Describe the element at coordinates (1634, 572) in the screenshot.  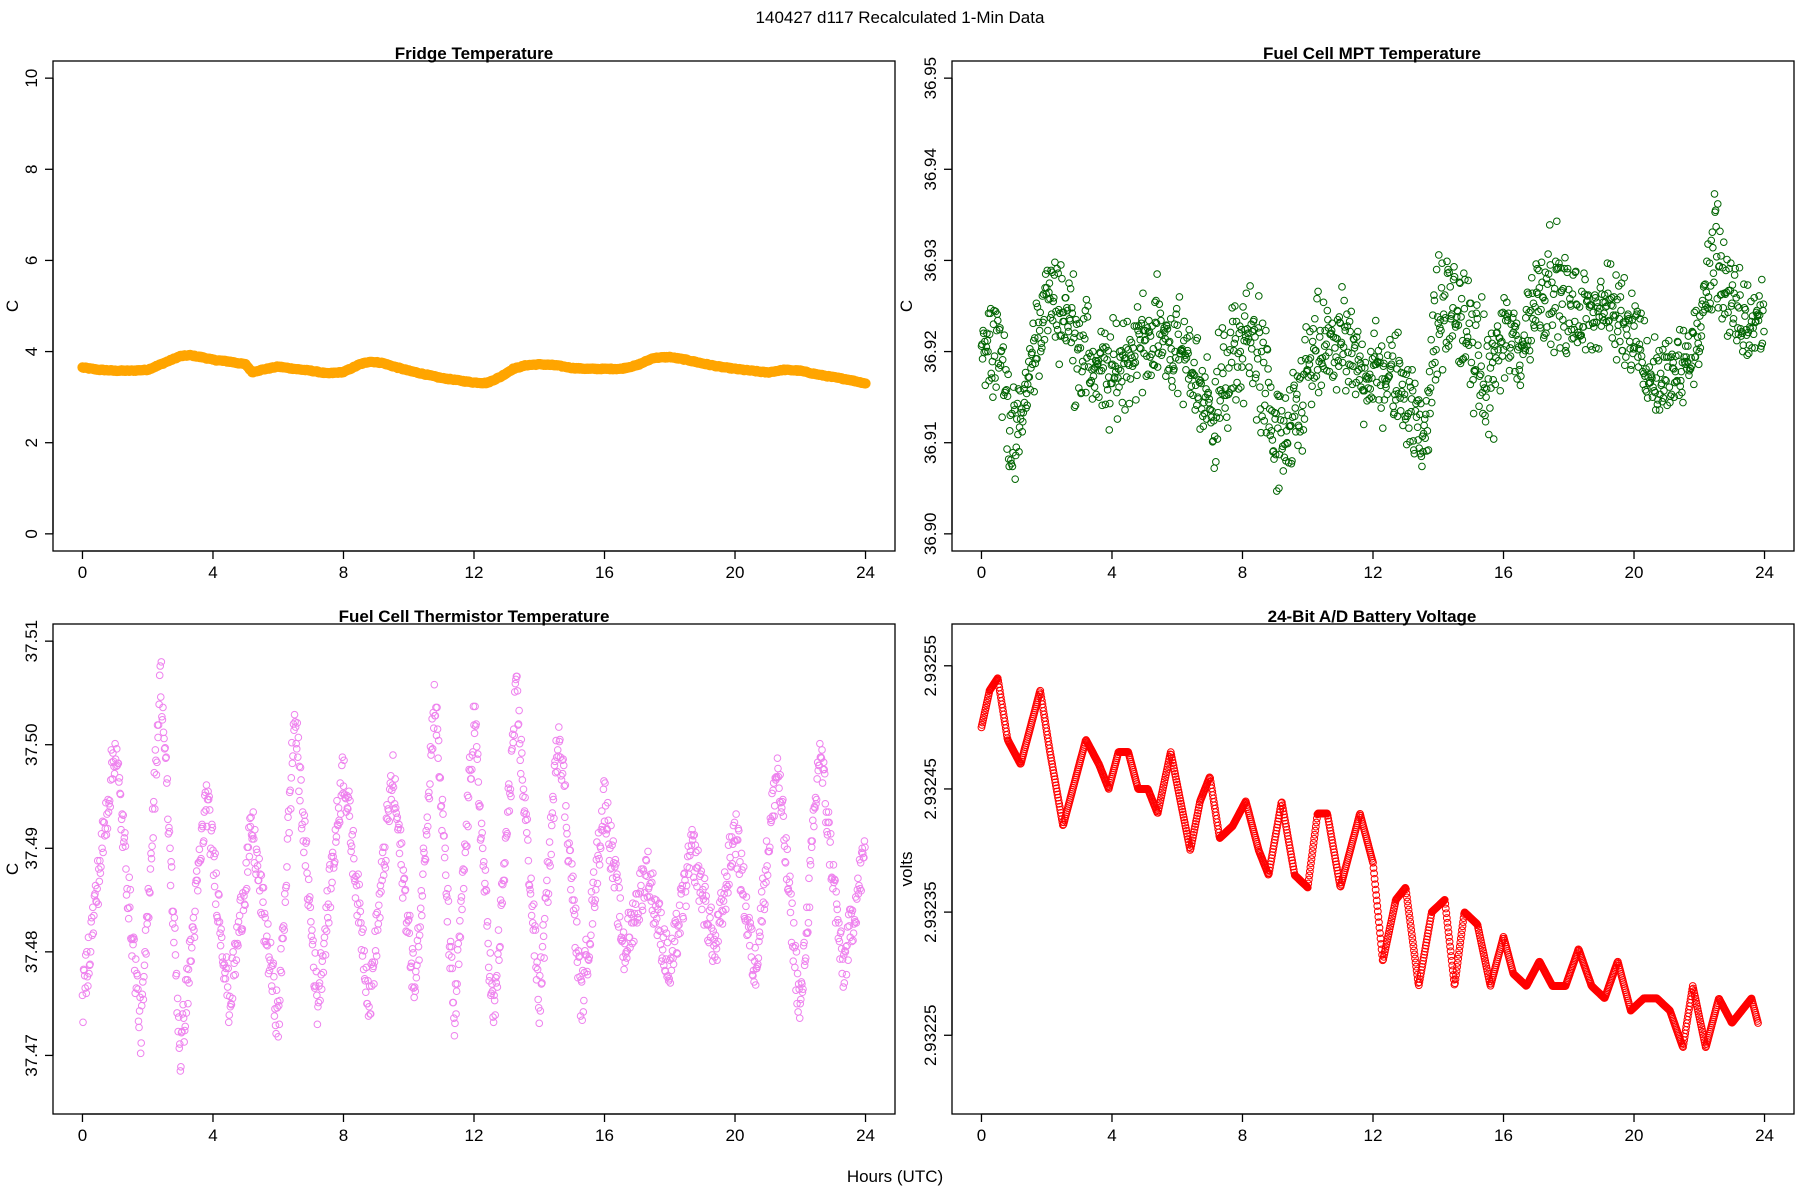
I see `x-tick-label: 20` at that location.